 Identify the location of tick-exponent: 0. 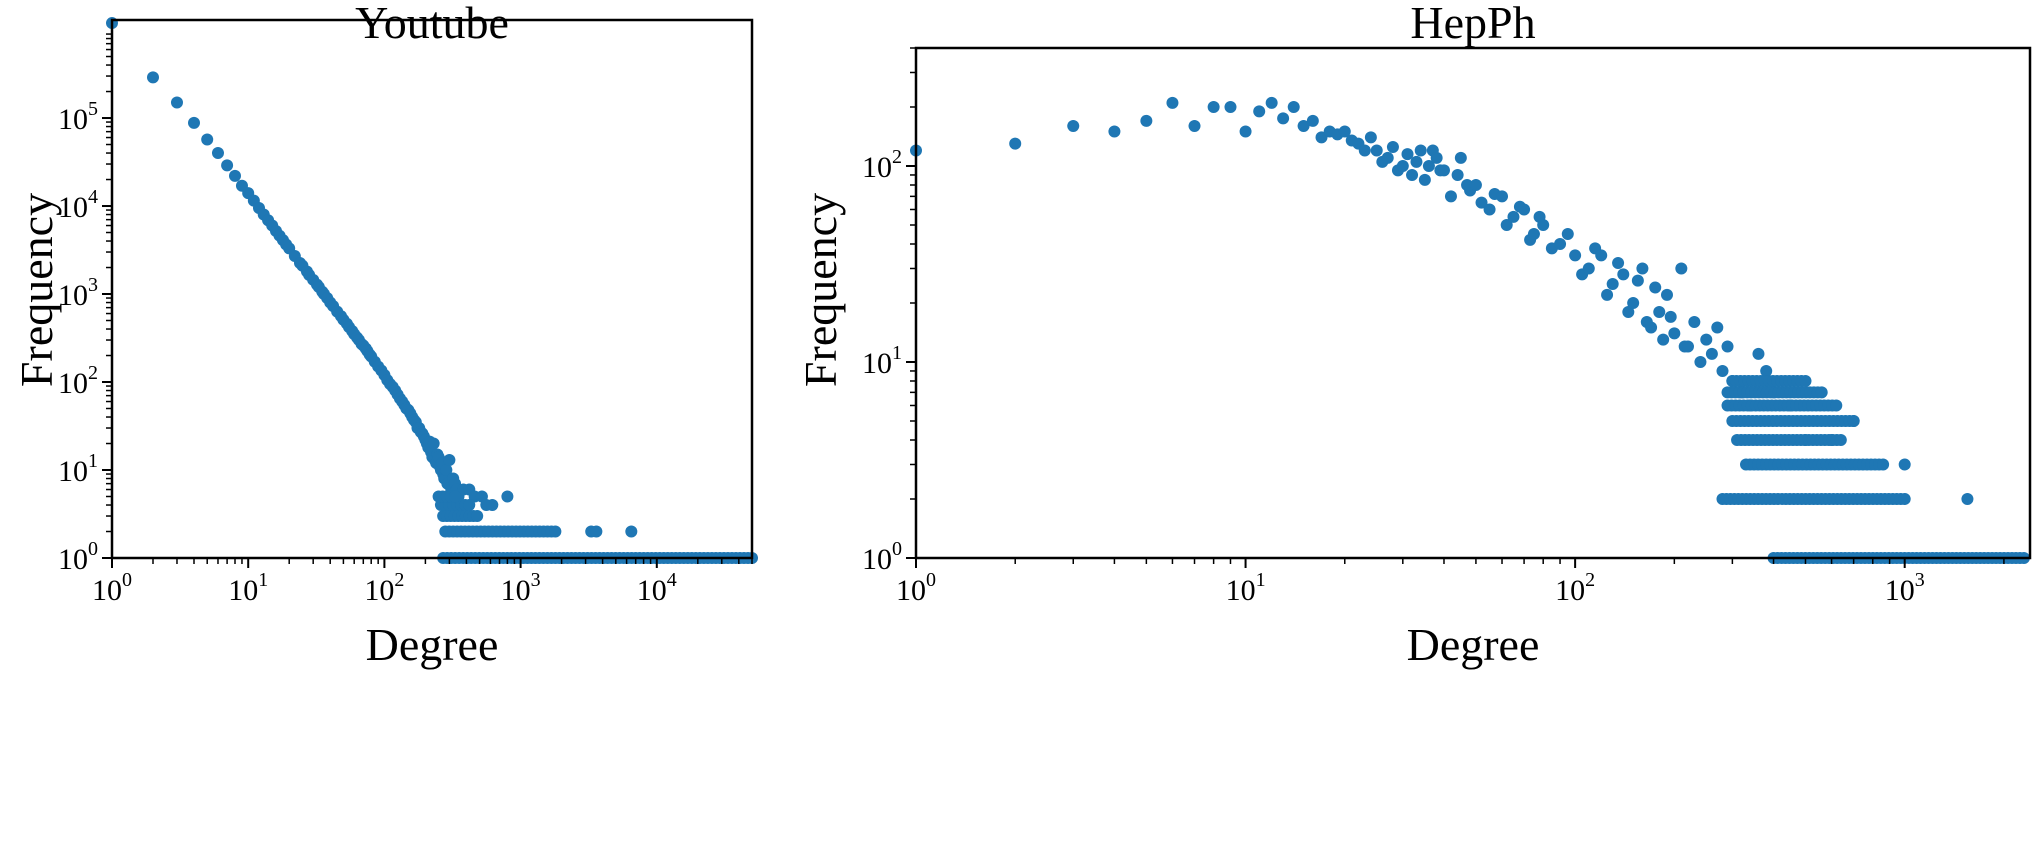
(127, 580).